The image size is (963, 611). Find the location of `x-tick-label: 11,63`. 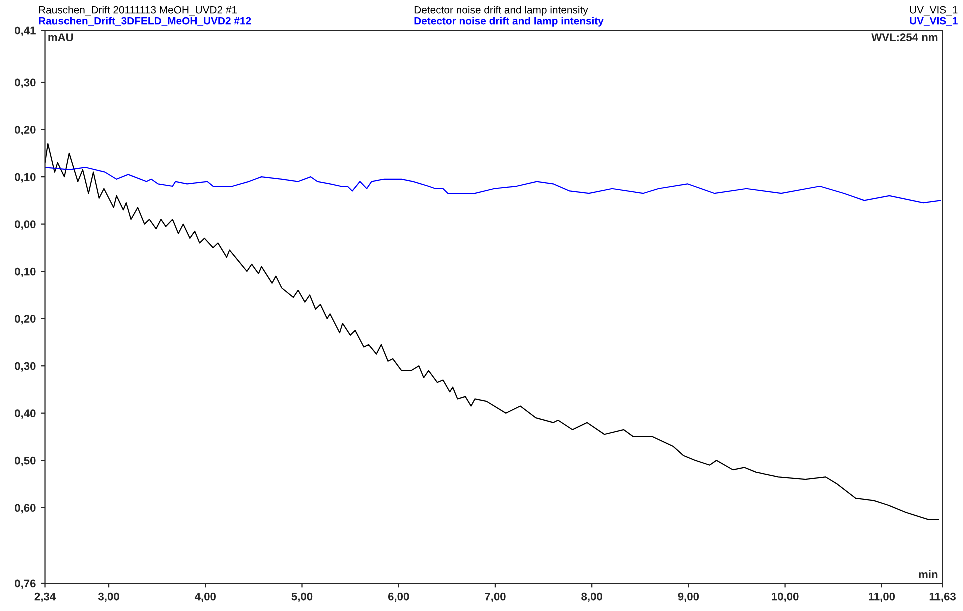

x-tick-label: 11,63 is located at coordinates (943, 597).